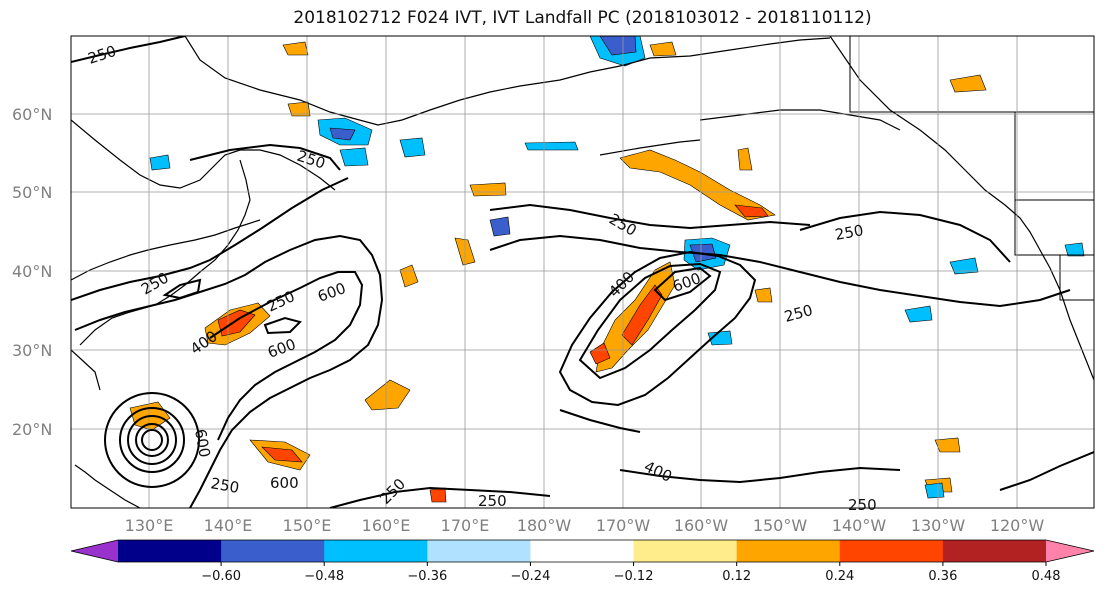 The image size is (1105, 601). Describe the element at coordinates (32, 192) in the screenshot. I see `lat-label: 50°N` at that location.